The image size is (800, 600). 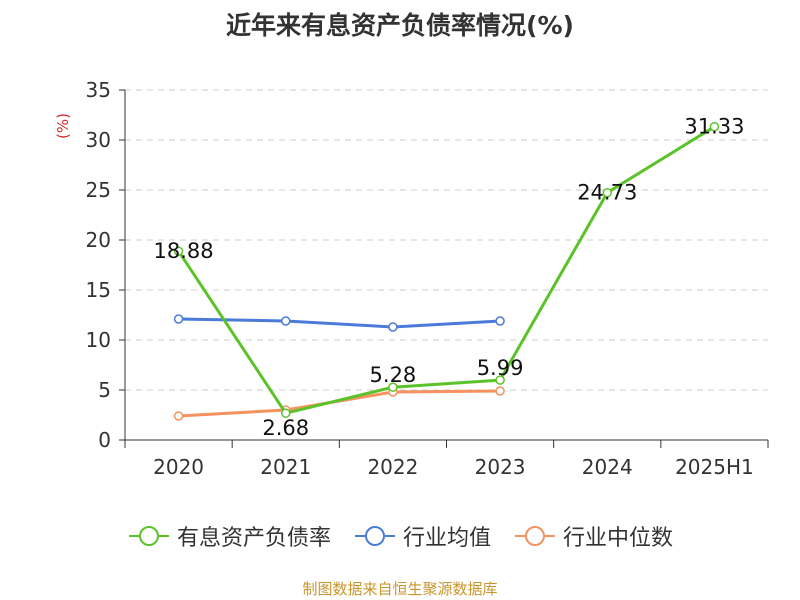 I want to click on y-axis-label: (%), so click(x=63, y=126).